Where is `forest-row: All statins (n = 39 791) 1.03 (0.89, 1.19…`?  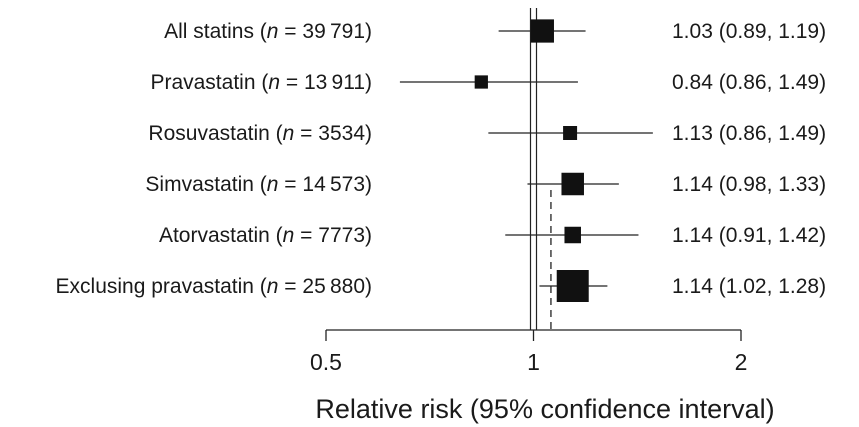
forest-row: All statins (n = 39 791) 1.03 (0.89, 1.19… is located at coordinates (495, 31).